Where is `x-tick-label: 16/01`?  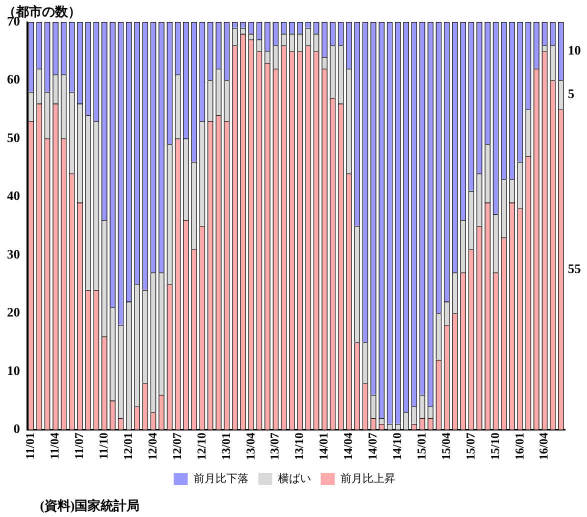 x-tick-label: 16/01 is located at coordinates (519, 446).